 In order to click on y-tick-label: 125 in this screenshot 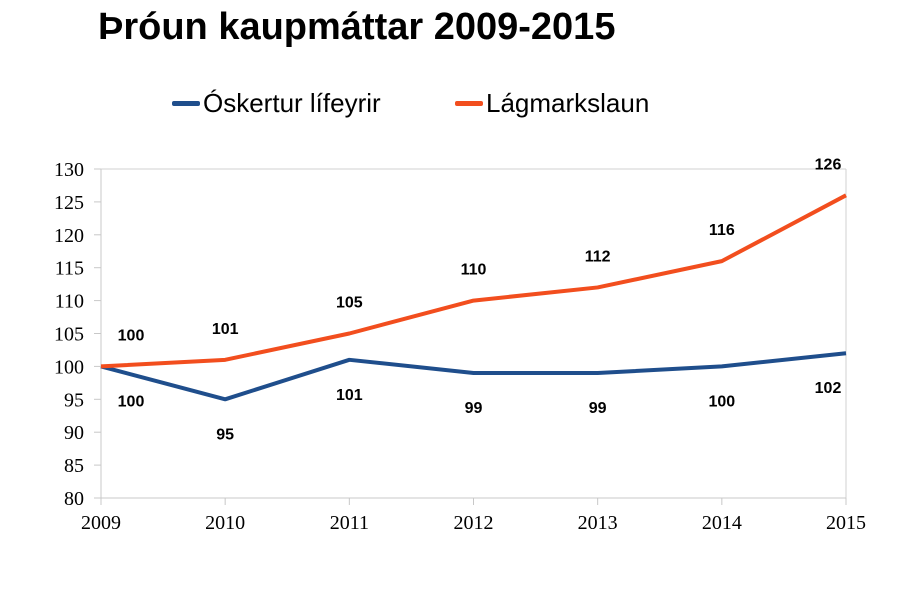, I will do `click(69, 203)`.